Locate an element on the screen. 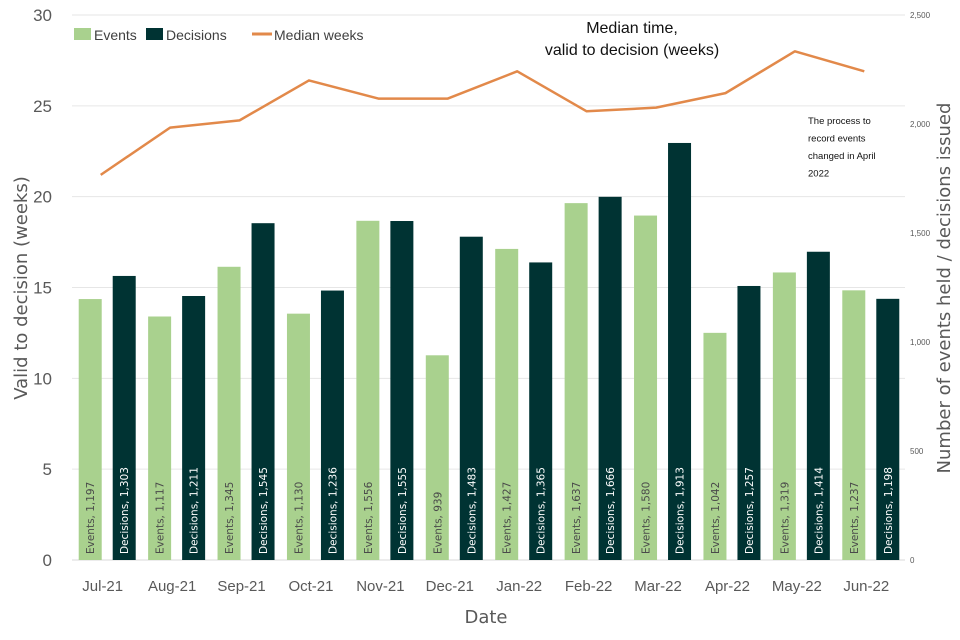 This screenshot has height=640, width=960. x-tick-label: Mar-22 is located at coordinates (658, 586).